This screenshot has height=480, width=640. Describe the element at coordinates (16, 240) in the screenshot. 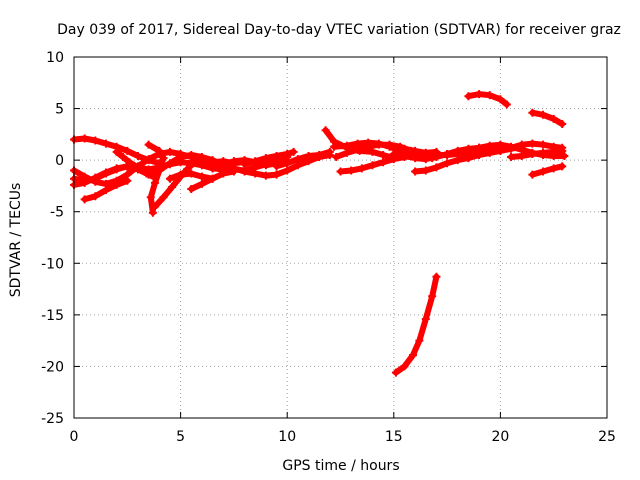

I see `y-axis-label: SDTVAR / TECUs` at that location.